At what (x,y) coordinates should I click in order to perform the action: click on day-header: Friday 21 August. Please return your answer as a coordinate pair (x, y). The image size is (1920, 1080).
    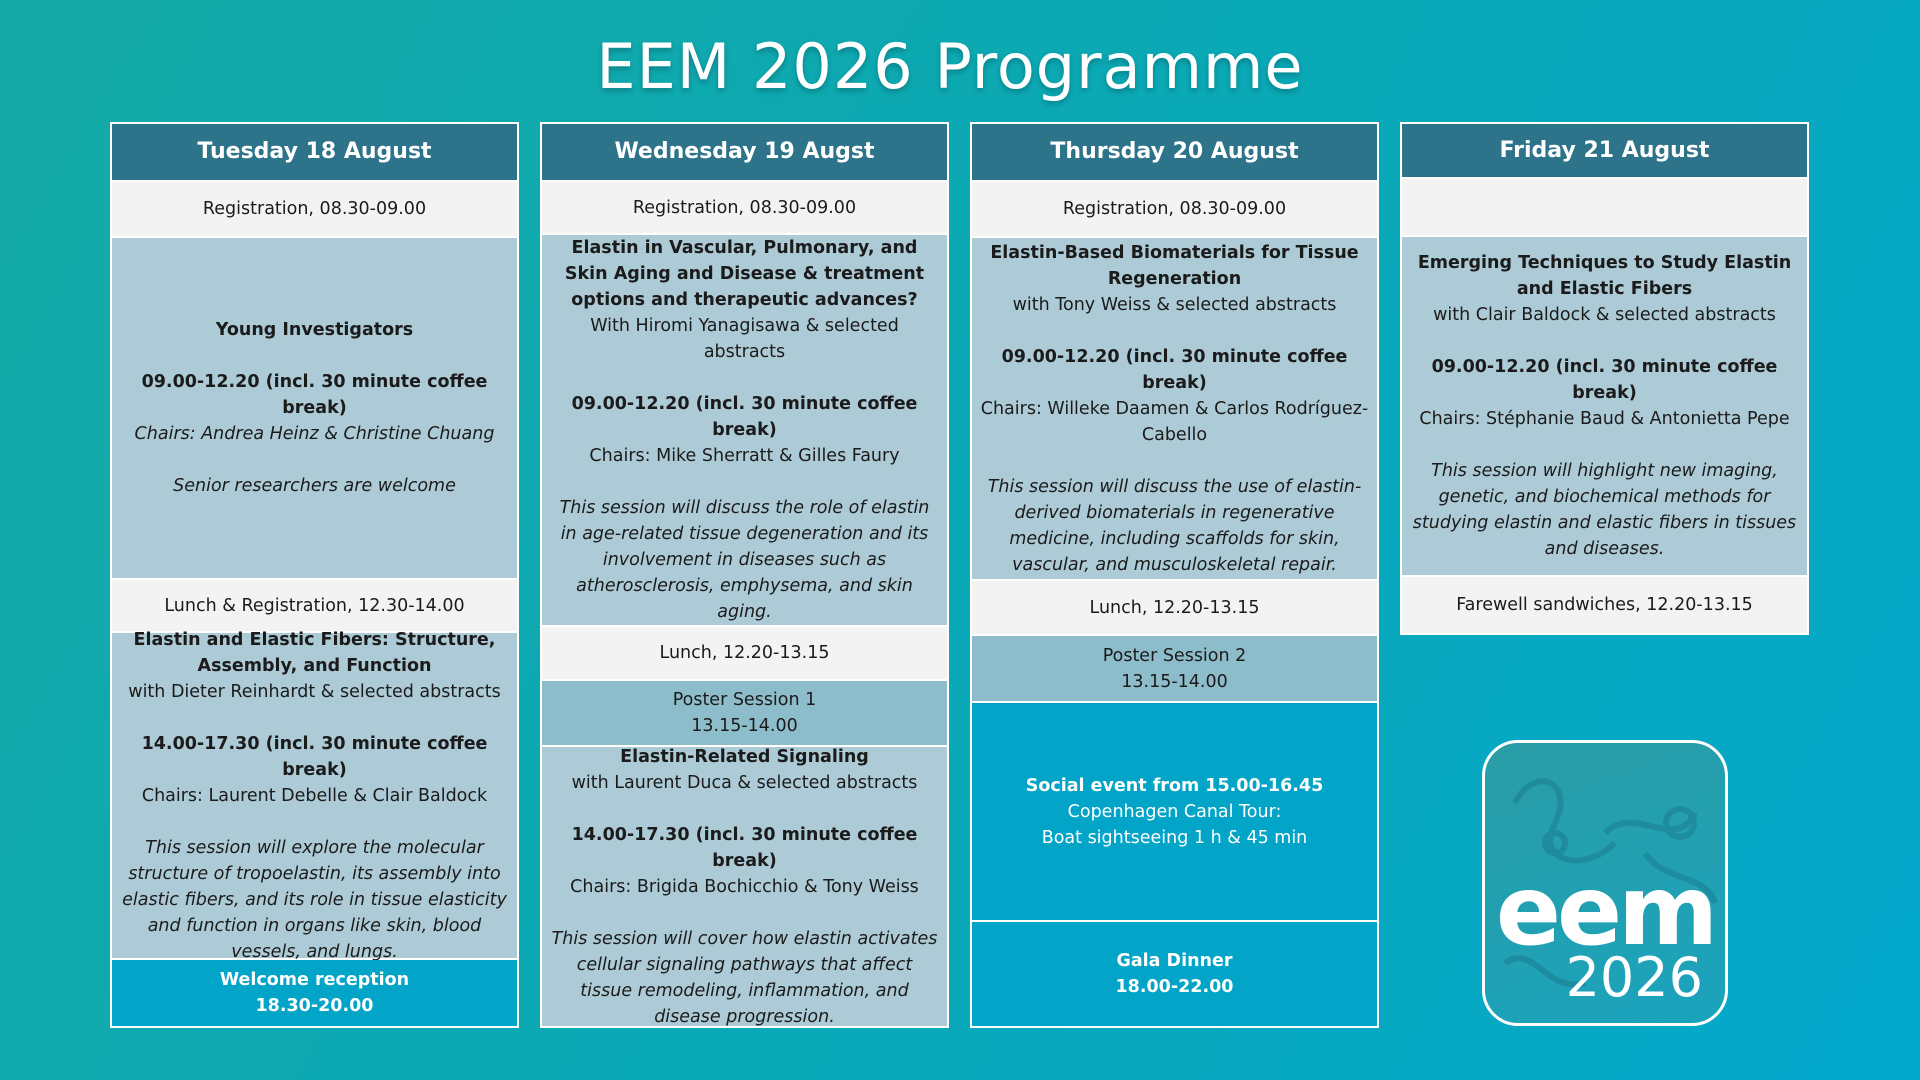
    Looking at the image, I should click on (1604, 151).